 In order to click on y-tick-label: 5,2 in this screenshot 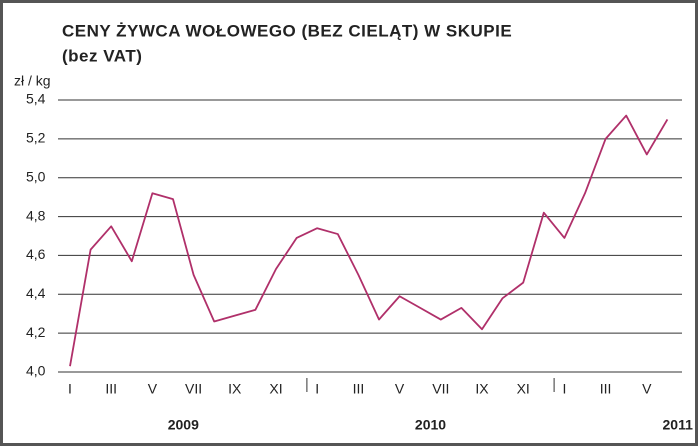, I will do `click(36, 138)`.